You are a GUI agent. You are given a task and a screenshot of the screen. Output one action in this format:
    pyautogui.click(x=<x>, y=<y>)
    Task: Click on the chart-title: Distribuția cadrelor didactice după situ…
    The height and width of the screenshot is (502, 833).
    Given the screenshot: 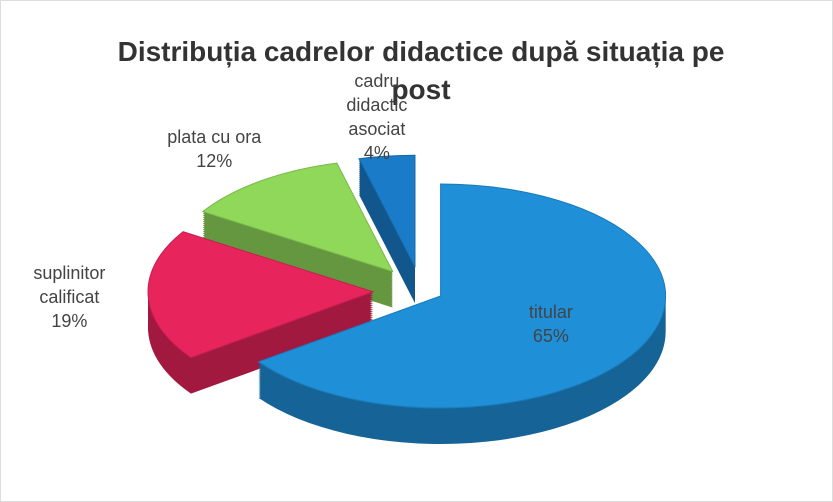 What is the action you would take?
    pyautogui.click(x=421, y=70)
    